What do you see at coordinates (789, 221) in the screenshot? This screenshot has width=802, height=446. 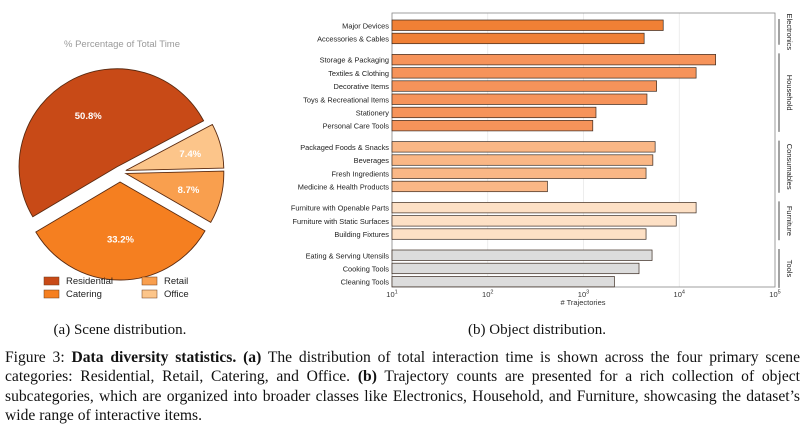 I see `group-label-furniture: Furniture` at bounding box center [789, 221].